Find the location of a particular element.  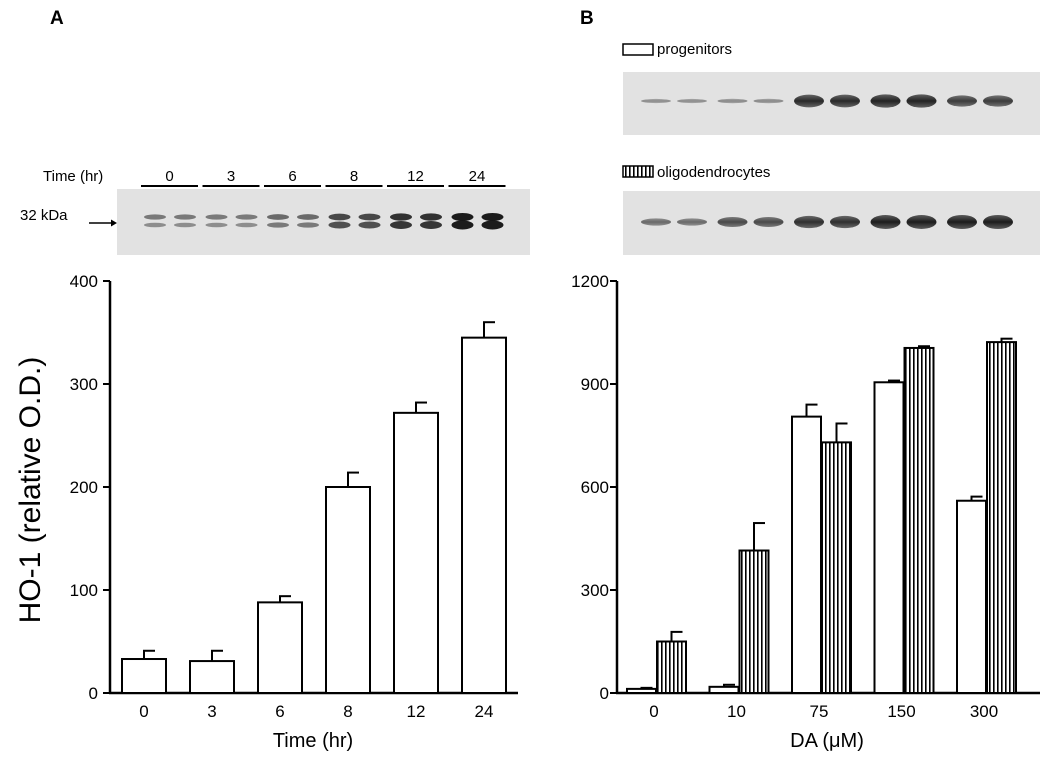

legend-oligodendrocytes-swatch is located at coordinates (638, 171).